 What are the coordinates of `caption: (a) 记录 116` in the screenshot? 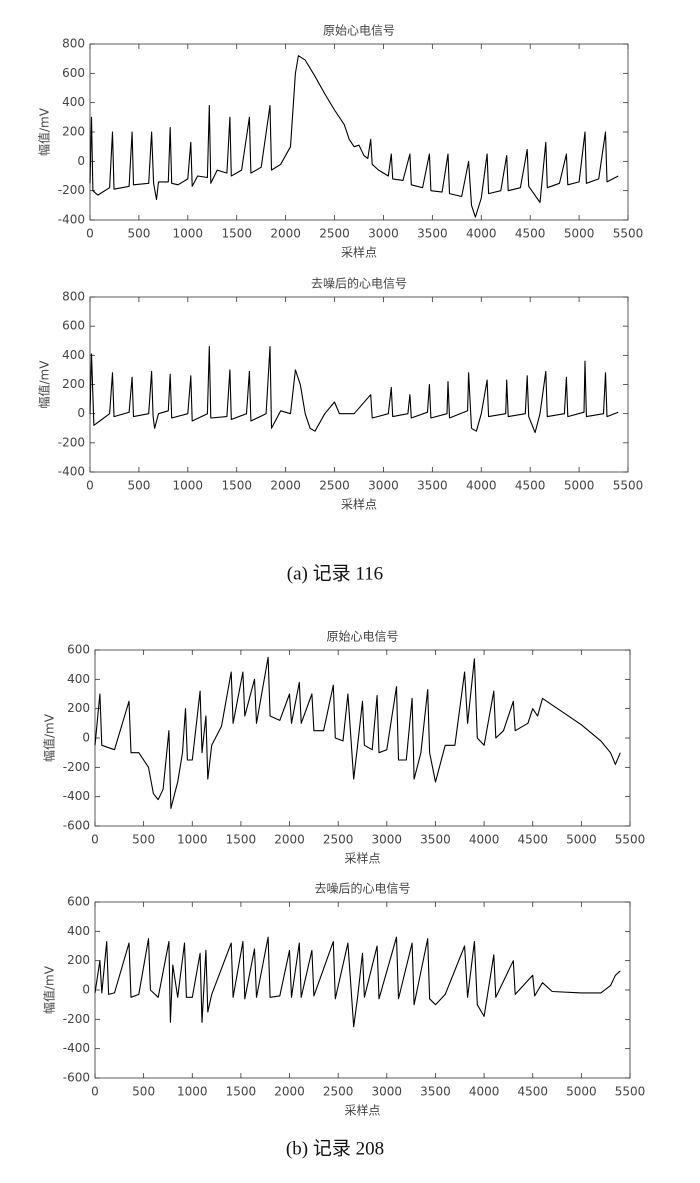 It's located at (335, 573).